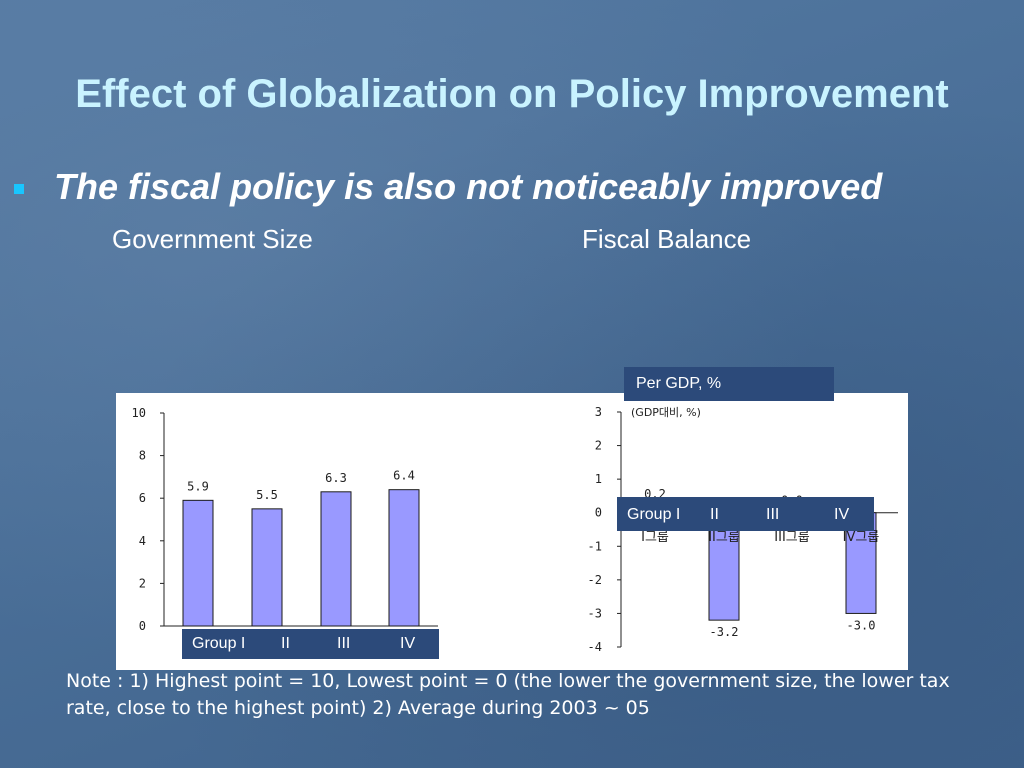 The width and height of the screenshot is (1024, 768). Describe the element at coordinates (142, 541) in the screenshot. I see `y-tick-label: 4` at that location.